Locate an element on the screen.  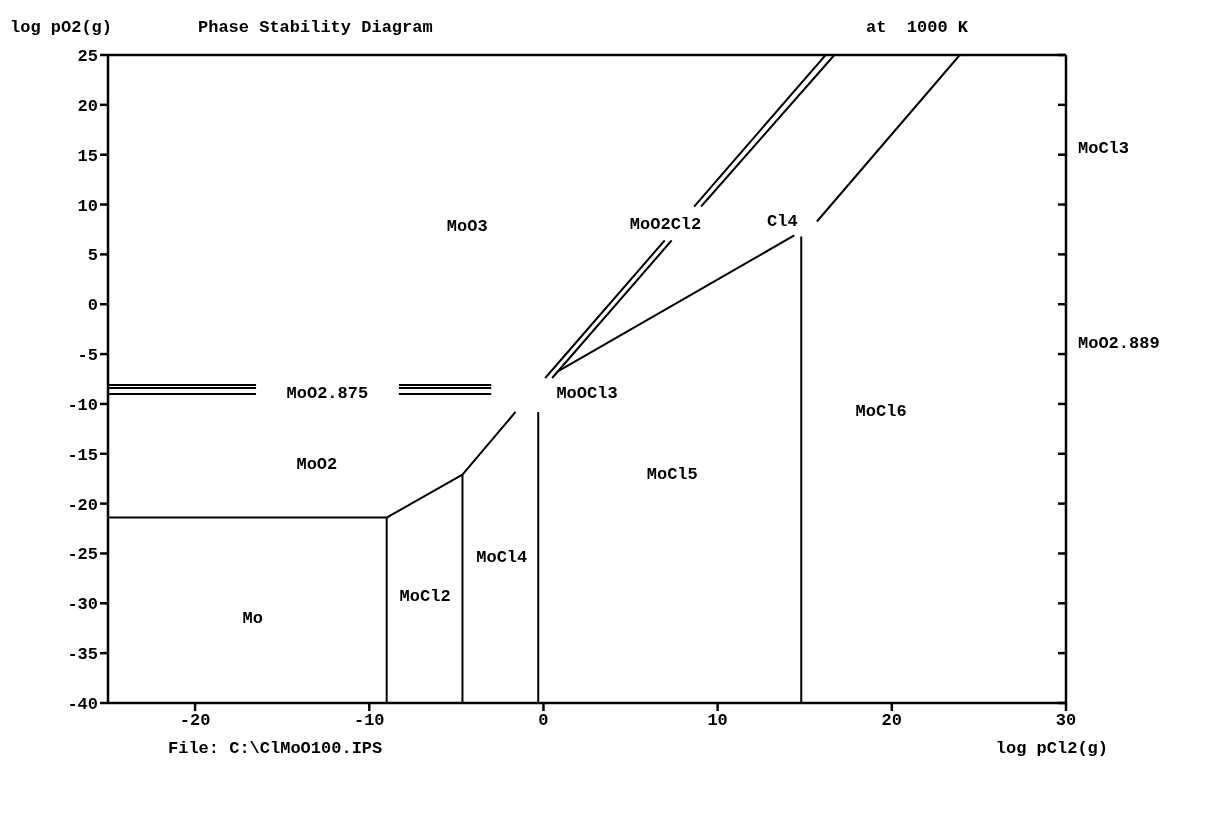
chart-subtitle: at 1000 K is located at coordinates (917, 28).